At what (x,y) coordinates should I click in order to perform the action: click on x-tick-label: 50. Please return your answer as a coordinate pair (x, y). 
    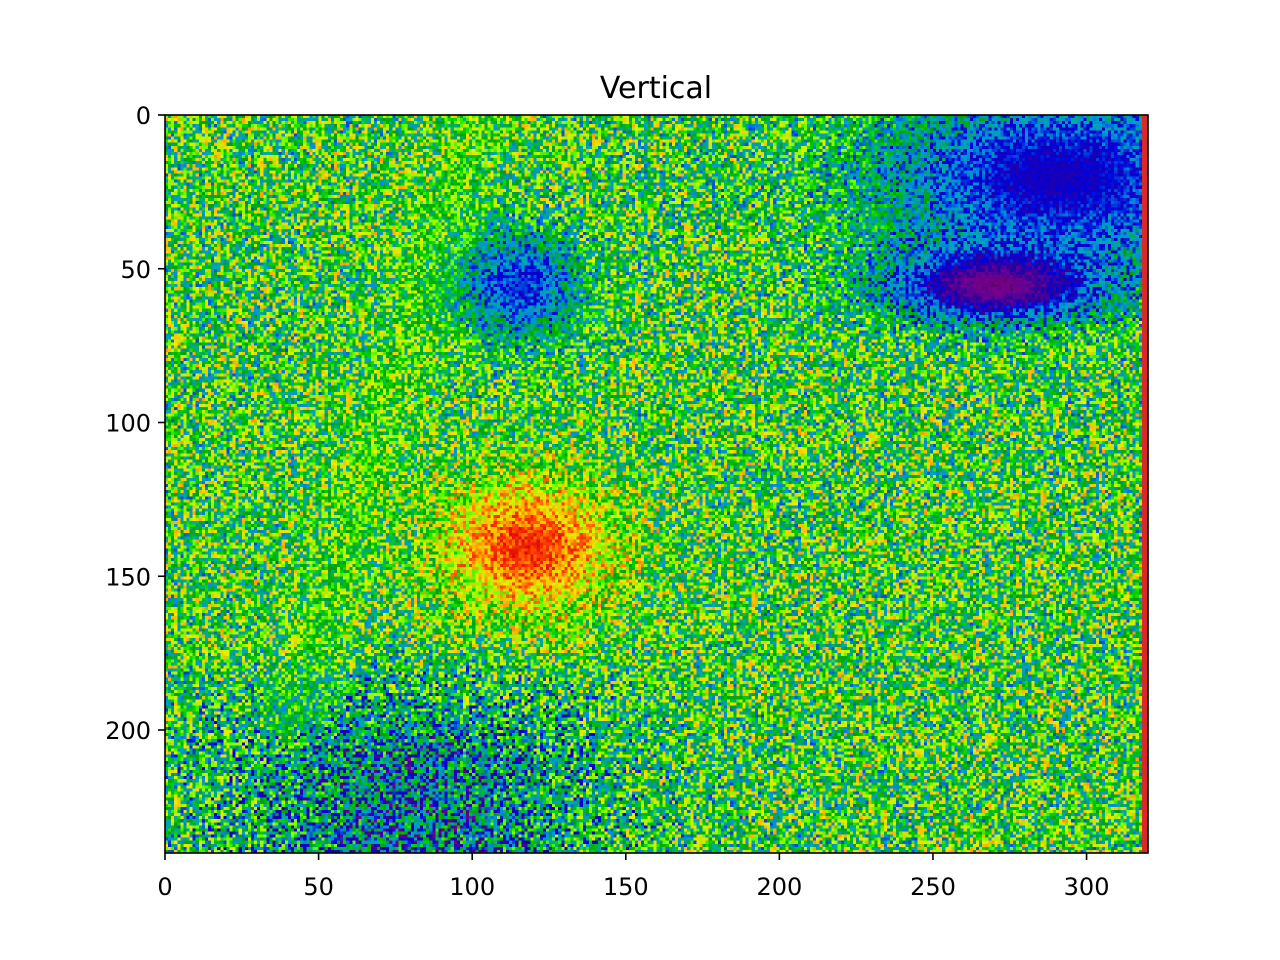
    Looking at the image, I should click on (318, 887).